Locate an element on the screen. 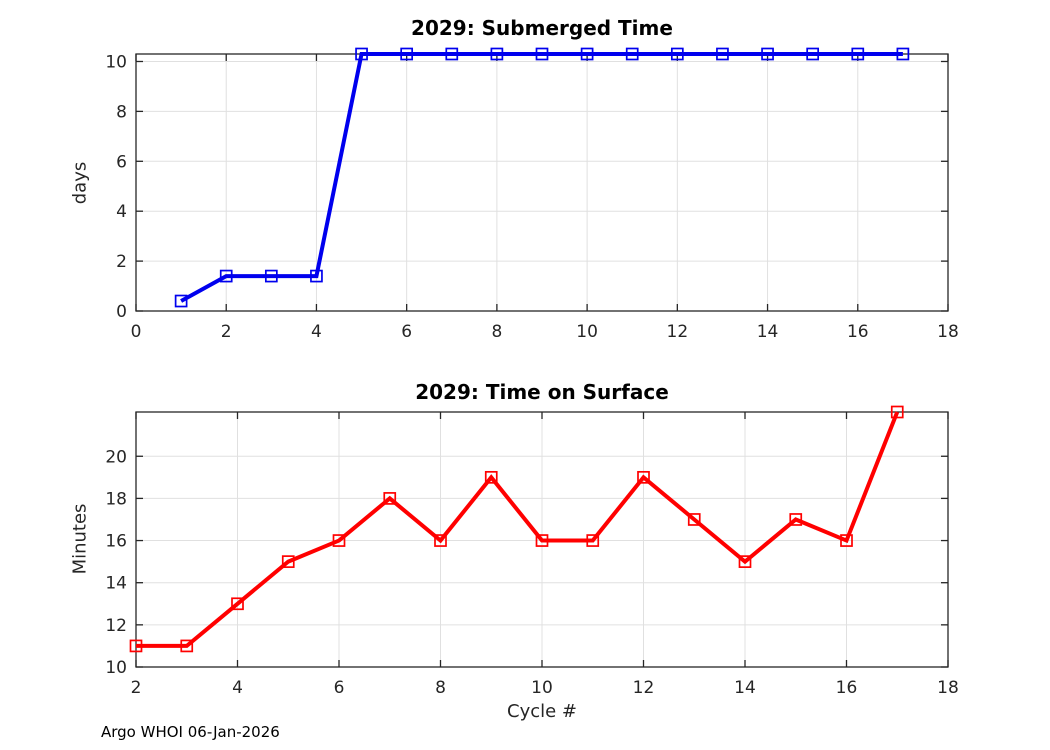  y-tick-label: 16 is located at coordinates (116, 542).